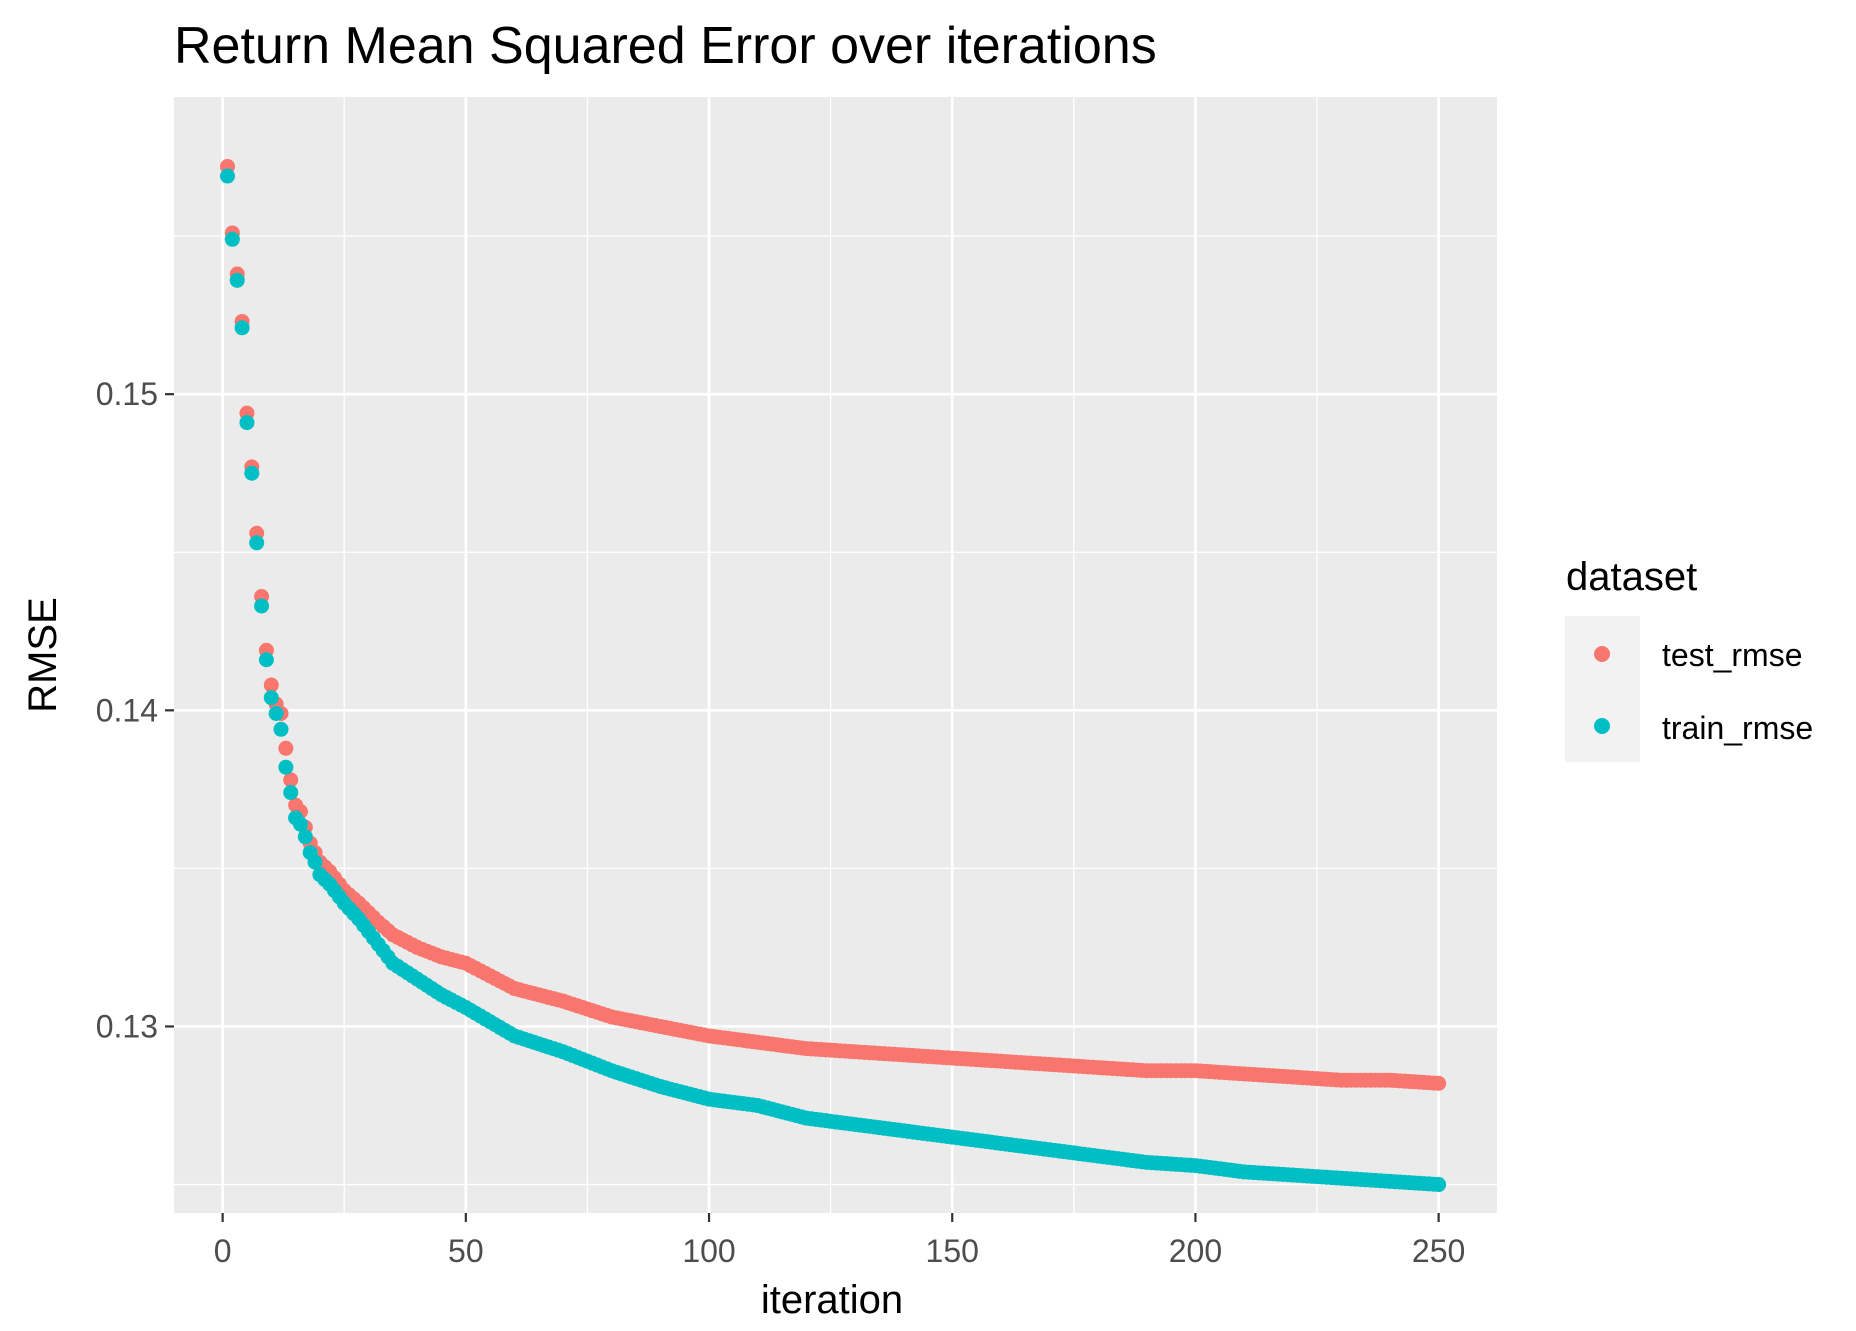  What do you see at coordinates (1602, 654) in the screenshot?
I see `legend-key-test-rmse` at bounding box center [1602, 654].